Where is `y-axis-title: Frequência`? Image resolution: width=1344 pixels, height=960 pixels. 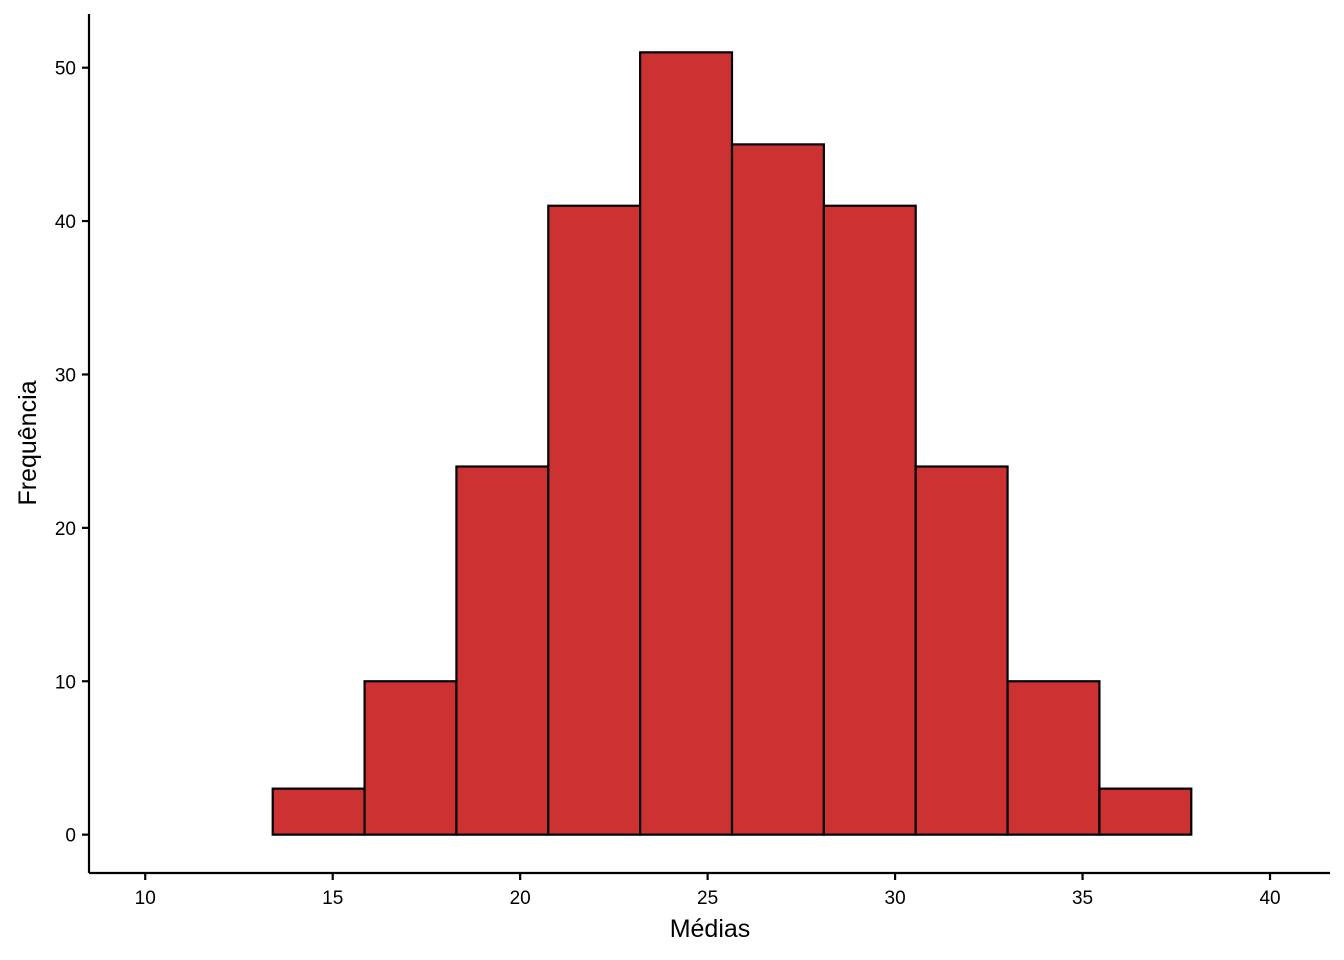
y-axis-title: Frequência is located at coordinates (28, 442).